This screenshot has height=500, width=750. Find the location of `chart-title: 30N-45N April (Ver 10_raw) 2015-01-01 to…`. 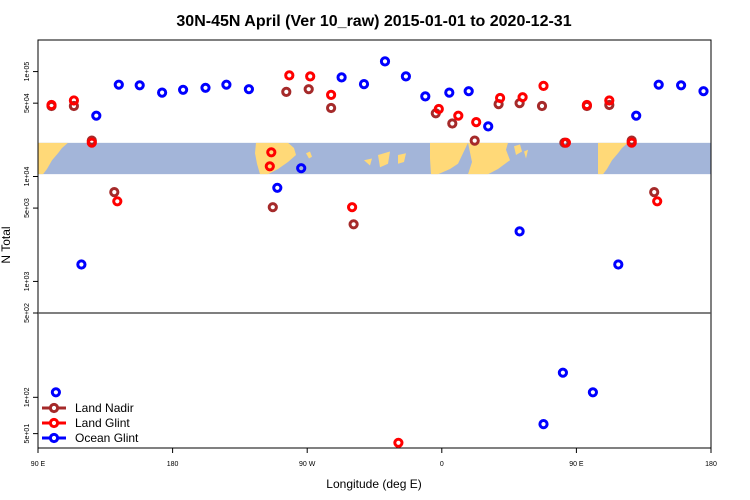

chart-title: 30N-45N April (Ver 10_raw) 2015-01-01 to… is located at coordinates (373, 21).